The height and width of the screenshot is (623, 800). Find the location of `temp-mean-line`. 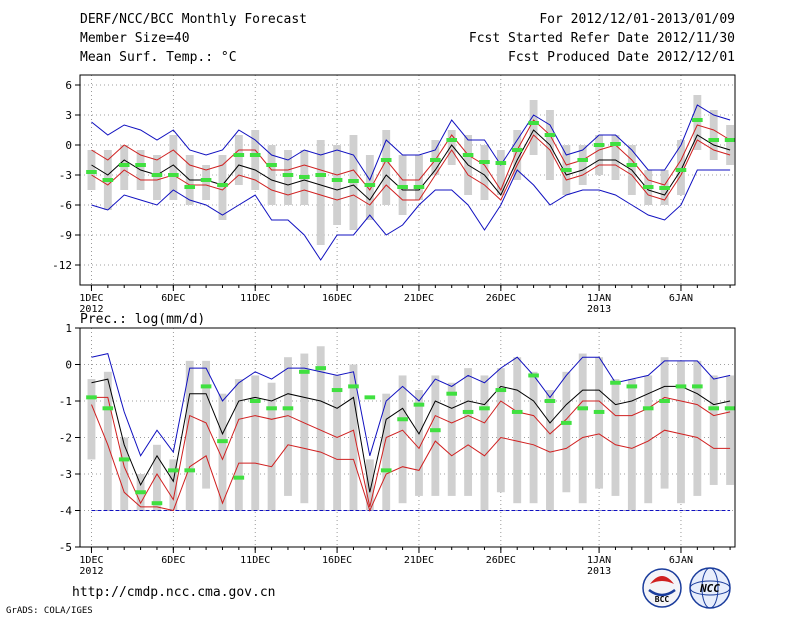

temp-mean-line is located at coordinates (411, 165).